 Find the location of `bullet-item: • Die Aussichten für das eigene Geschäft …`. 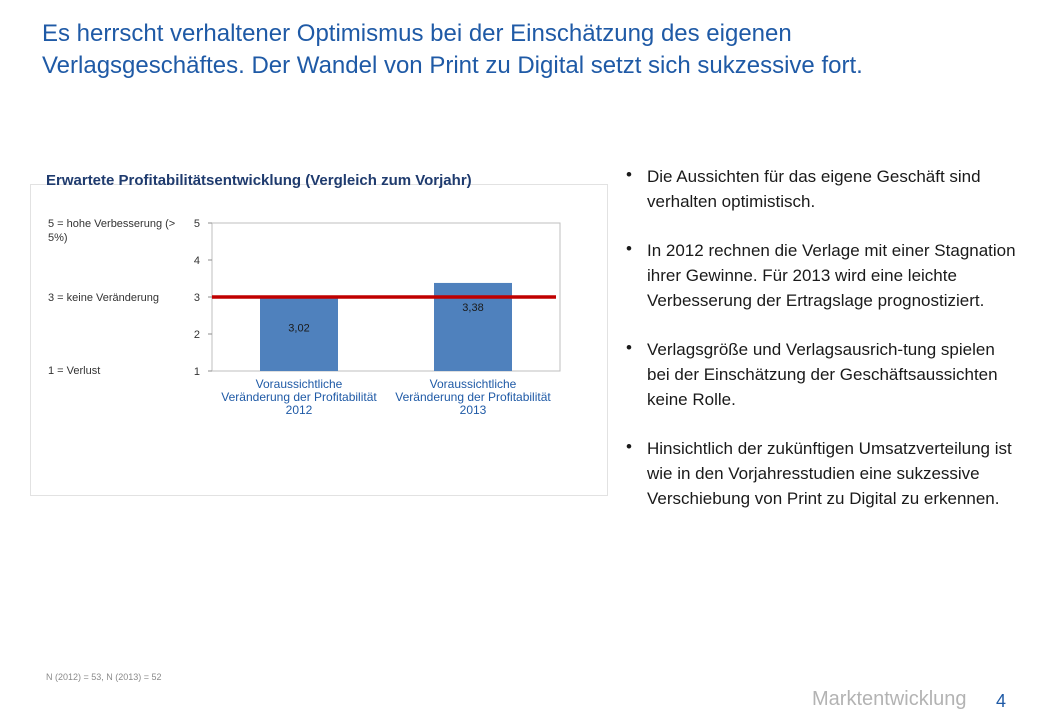

bullet-item: • Die Aussichten für das eigene Geschäft … is located at coordinates (822, 189).